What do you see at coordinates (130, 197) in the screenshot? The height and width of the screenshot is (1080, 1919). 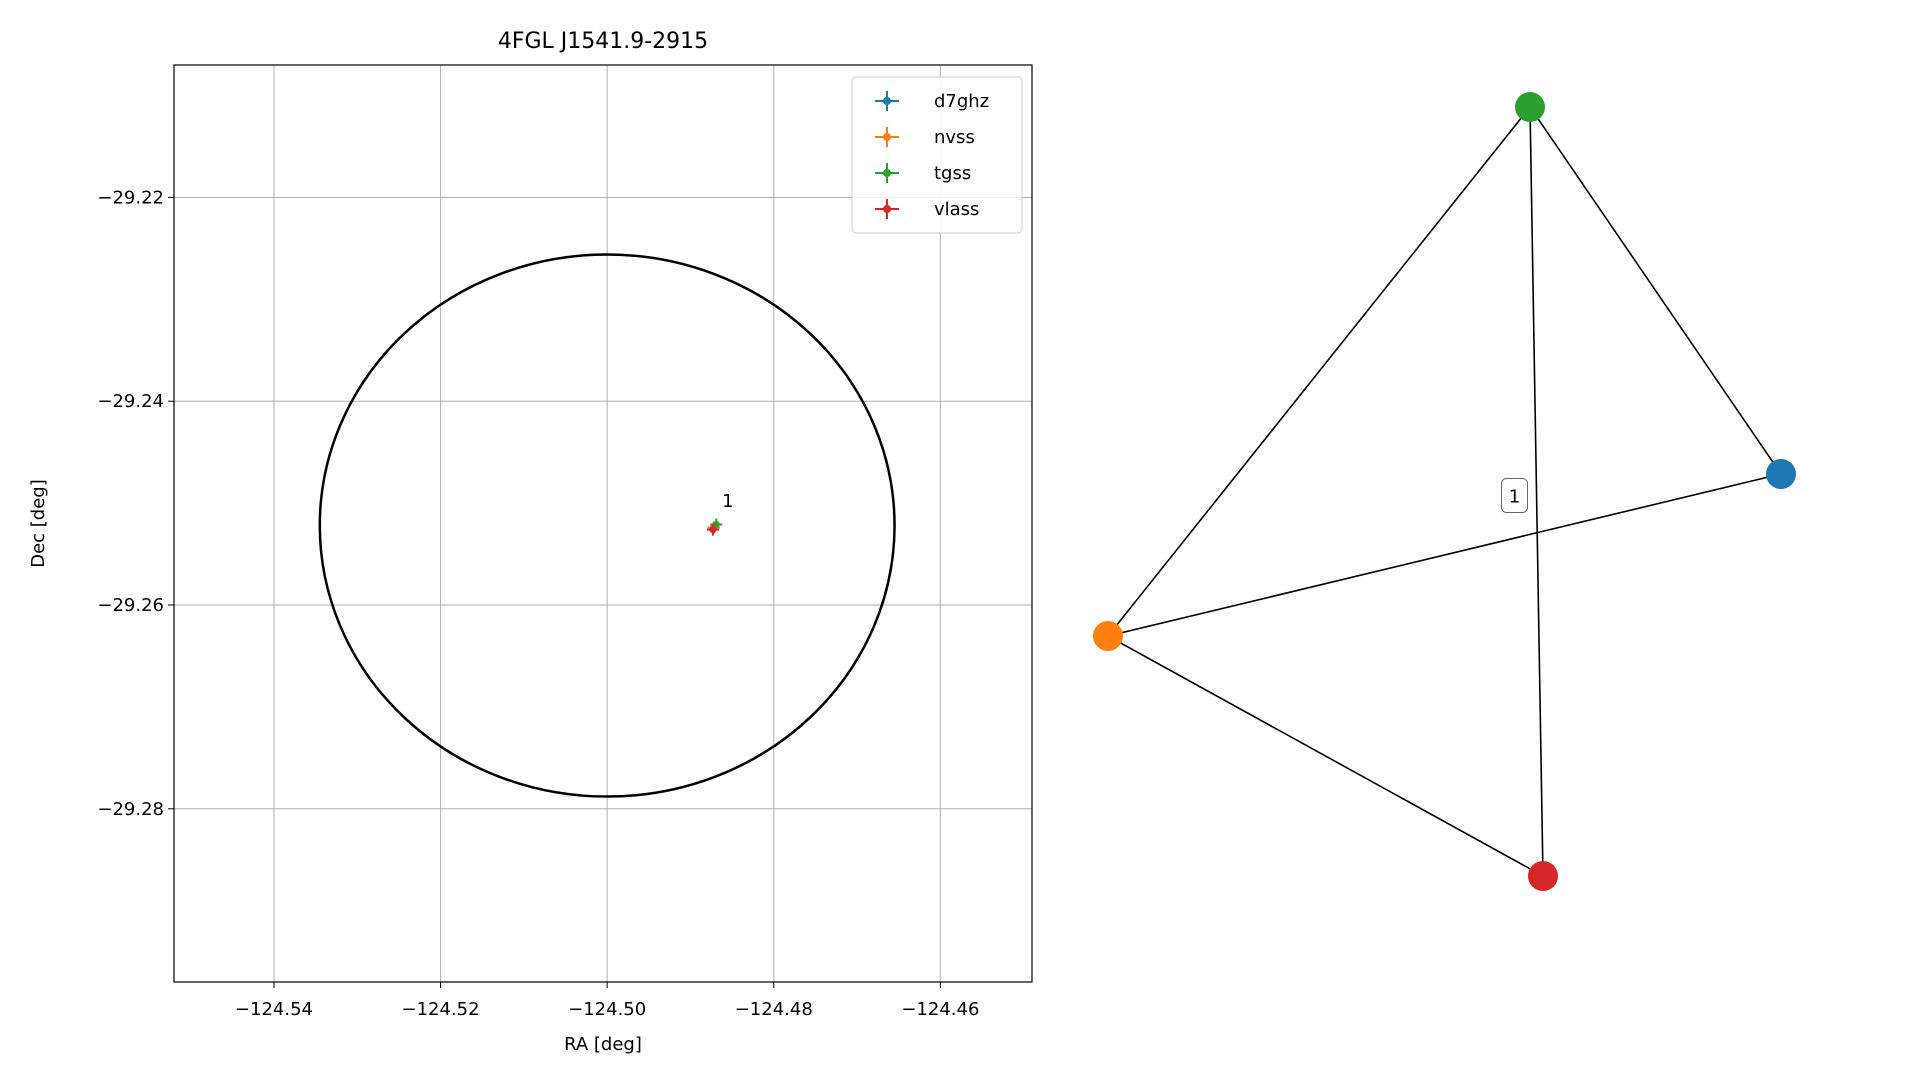 I see `y-tick-label: −29.22` at bounding box center [130, 197].